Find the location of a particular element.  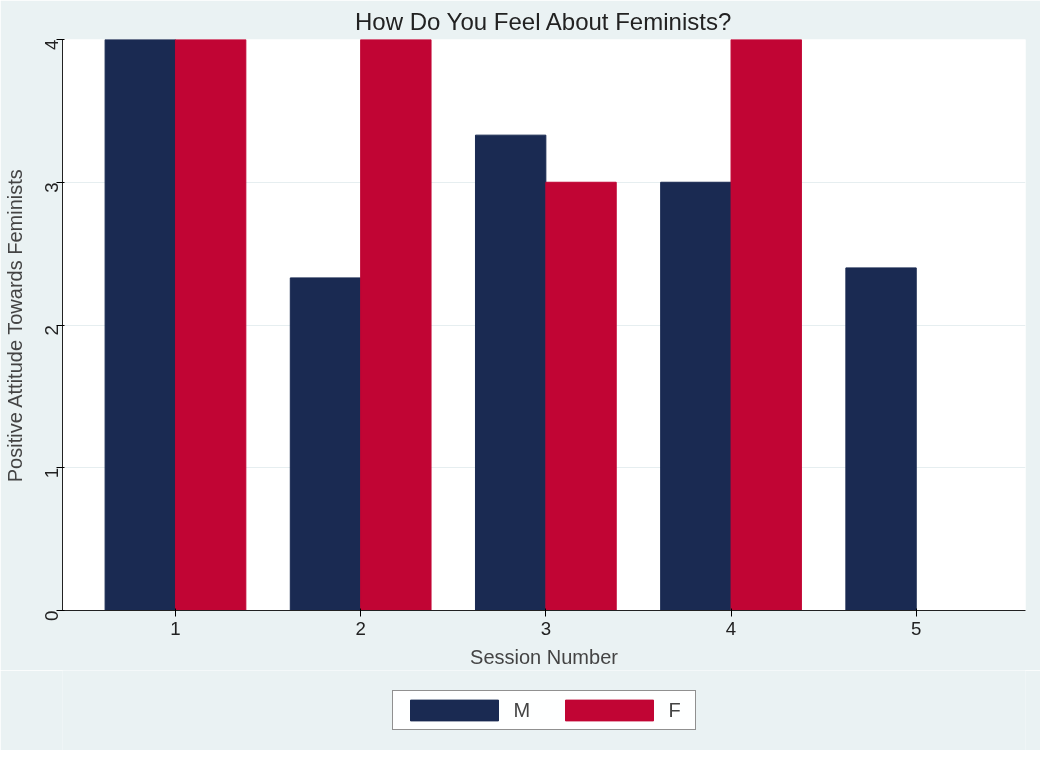

legend-label: M is located at coordinates (522, 710).